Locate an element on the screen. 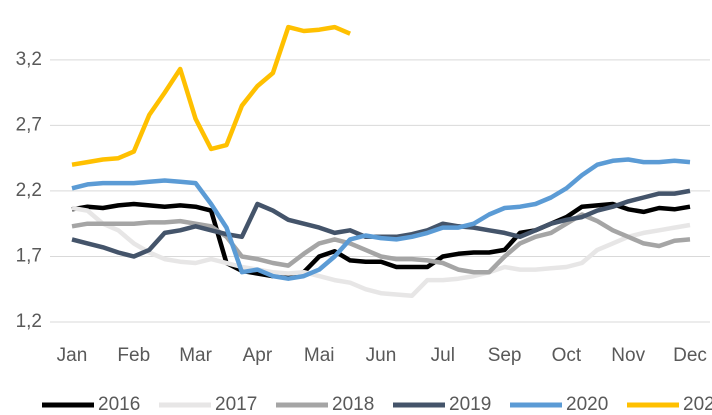 Image resolution: width=712 pixels, height=415 pixels. y-tick-label: 1,7 is located at coordinates (29, 255).